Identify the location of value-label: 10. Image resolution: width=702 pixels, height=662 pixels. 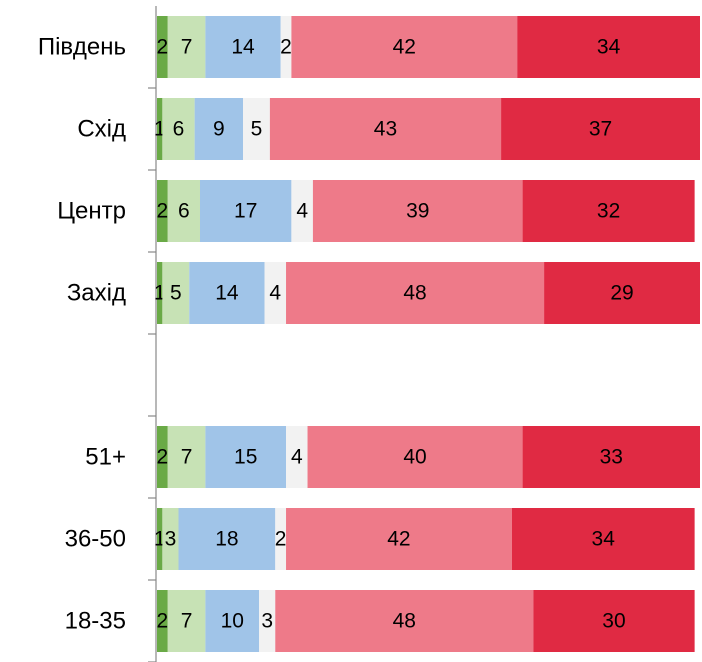
(232, 621).